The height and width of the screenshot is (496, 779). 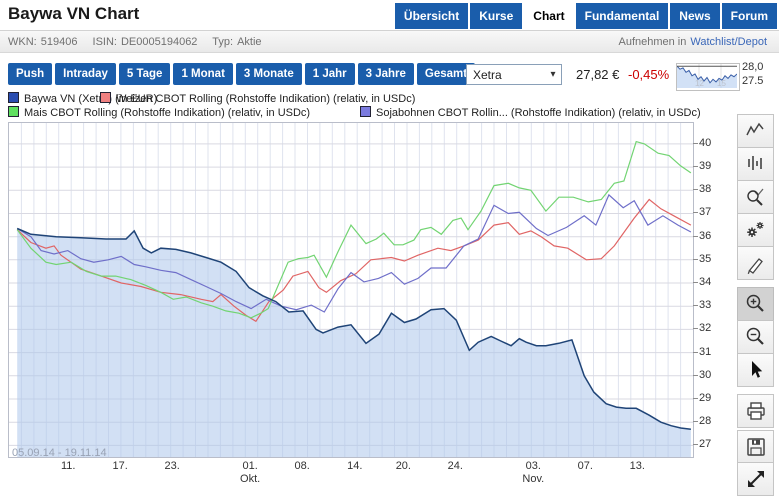 I want to click on svg-text: 12, so click(x=699, y=83).